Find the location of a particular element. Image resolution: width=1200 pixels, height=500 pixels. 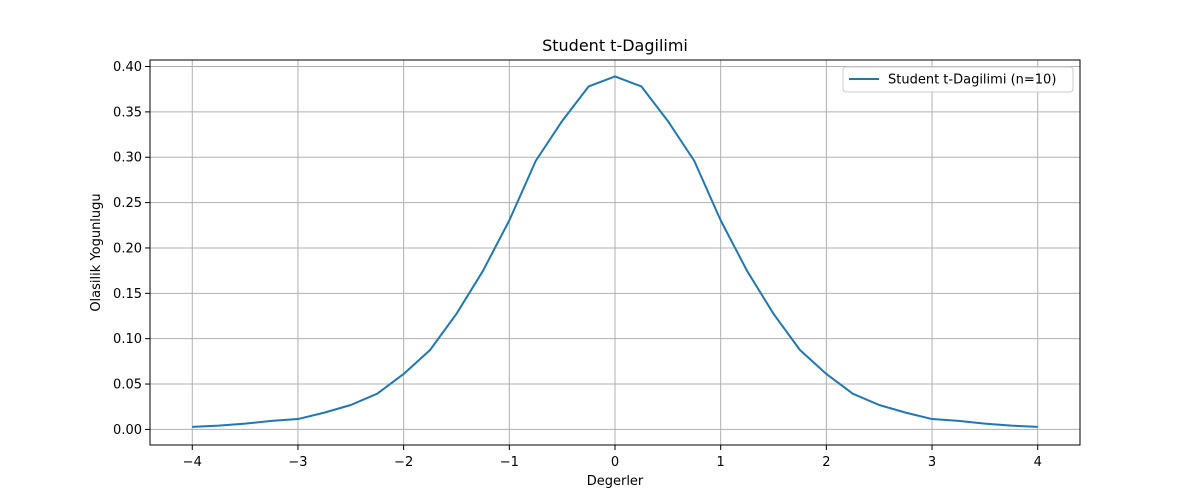

y-tick-label: 0.30 is located at coordinates (127, 158).